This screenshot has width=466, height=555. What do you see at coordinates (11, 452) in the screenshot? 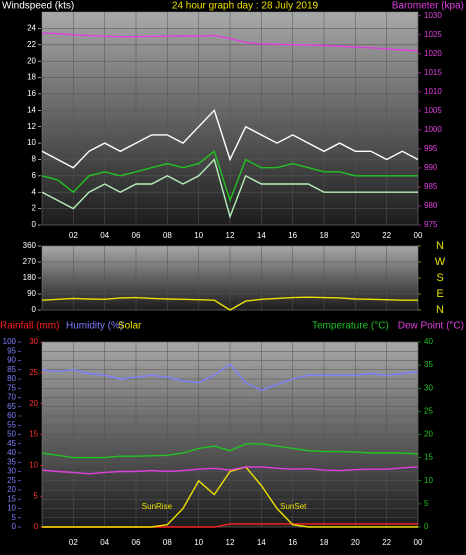
I see `y-tick-label: 40` at bounding box center [11, 452].